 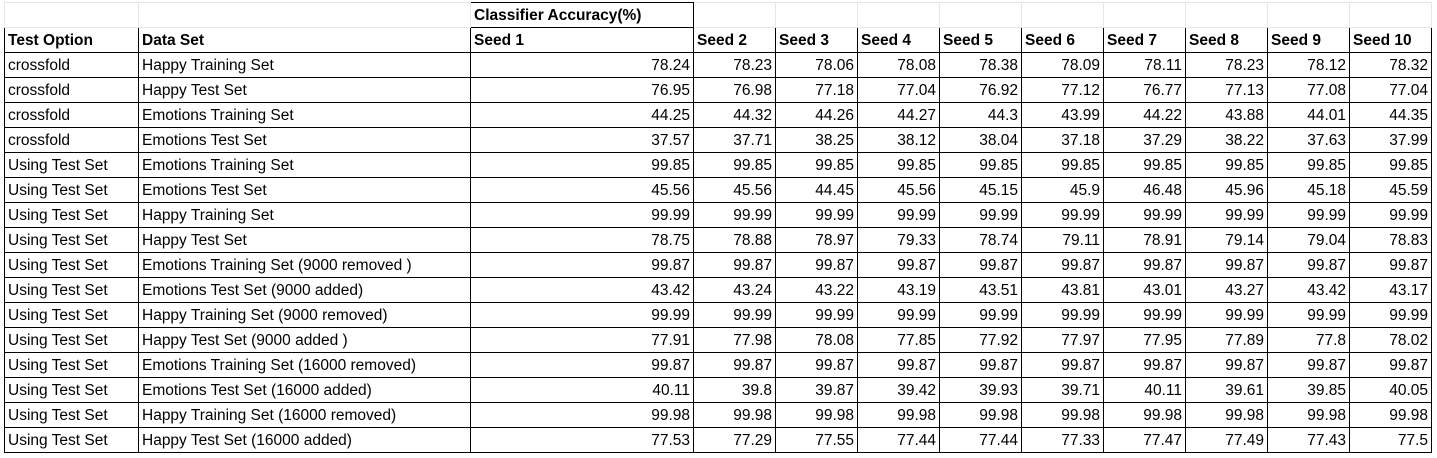 What do you see at coordinates (582, 240) in the screenshot?
I see `accuracy-cell: 78.75` at bounding box center [582, 240].